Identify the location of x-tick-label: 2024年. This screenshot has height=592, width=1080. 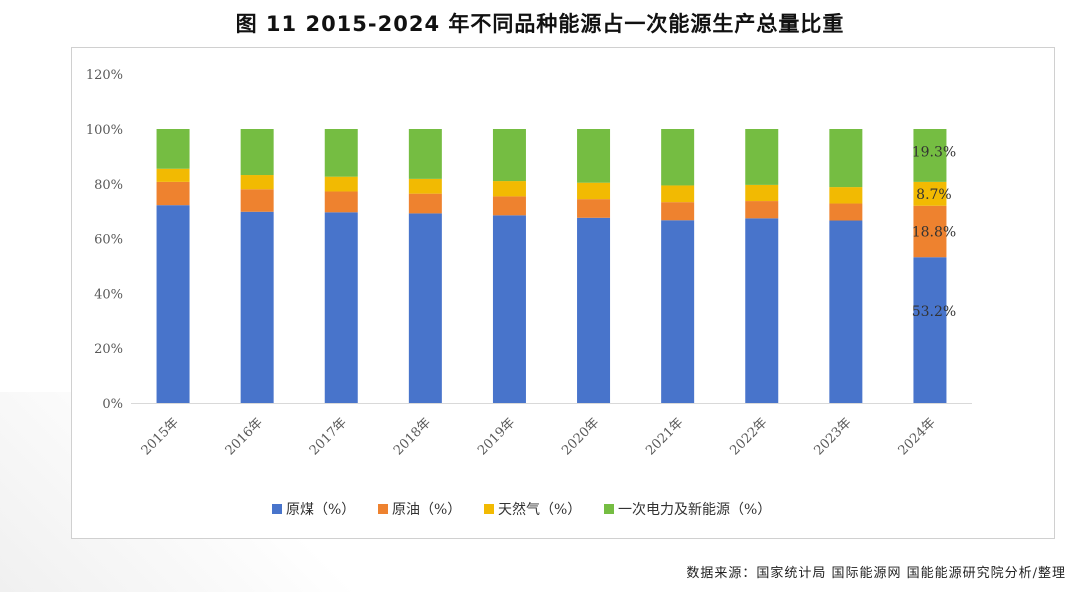
(917, 436).